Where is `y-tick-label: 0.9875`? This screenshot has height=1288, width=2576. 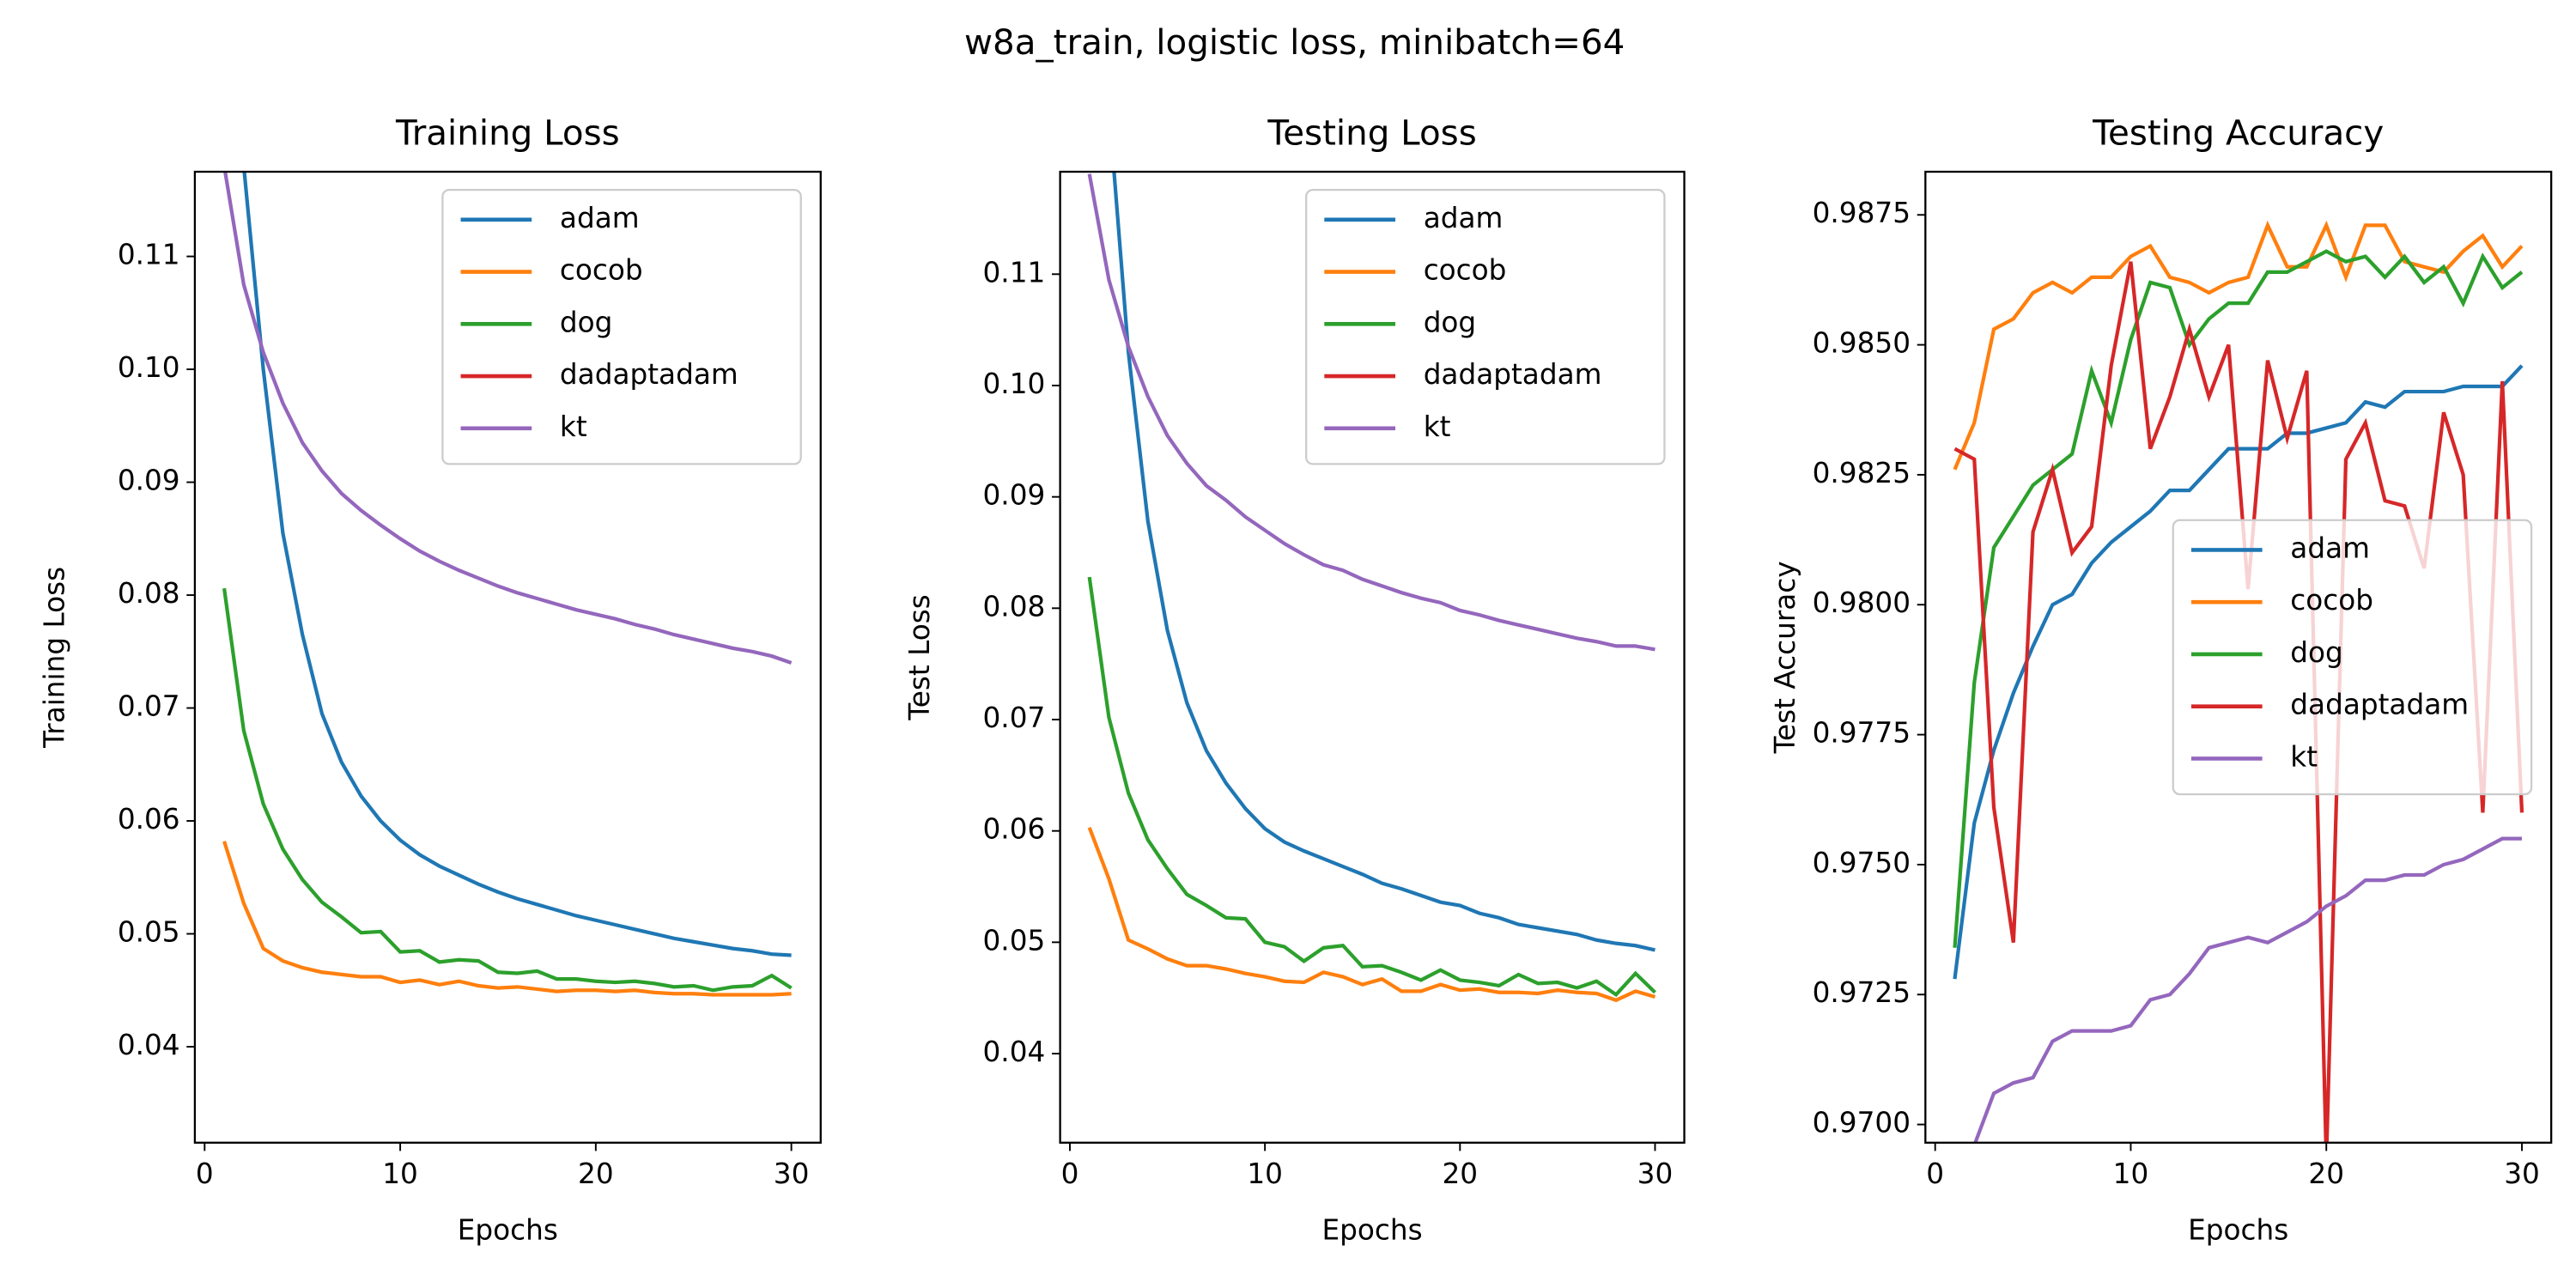
y-tick-label: 0.9875 is located at coordinates (1862, 213).